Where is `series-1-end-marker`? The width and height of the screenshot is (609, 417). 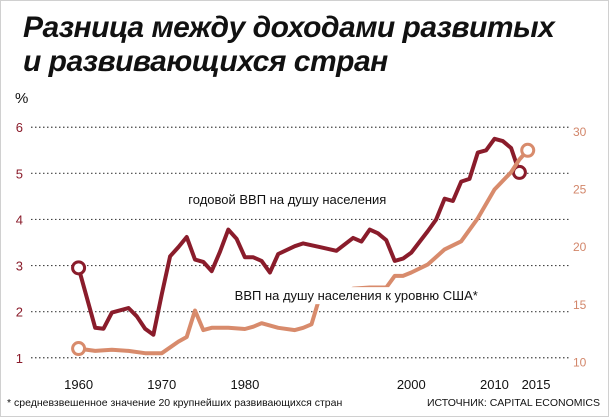
series-1-end-marker is located at coordinates (519, 172).